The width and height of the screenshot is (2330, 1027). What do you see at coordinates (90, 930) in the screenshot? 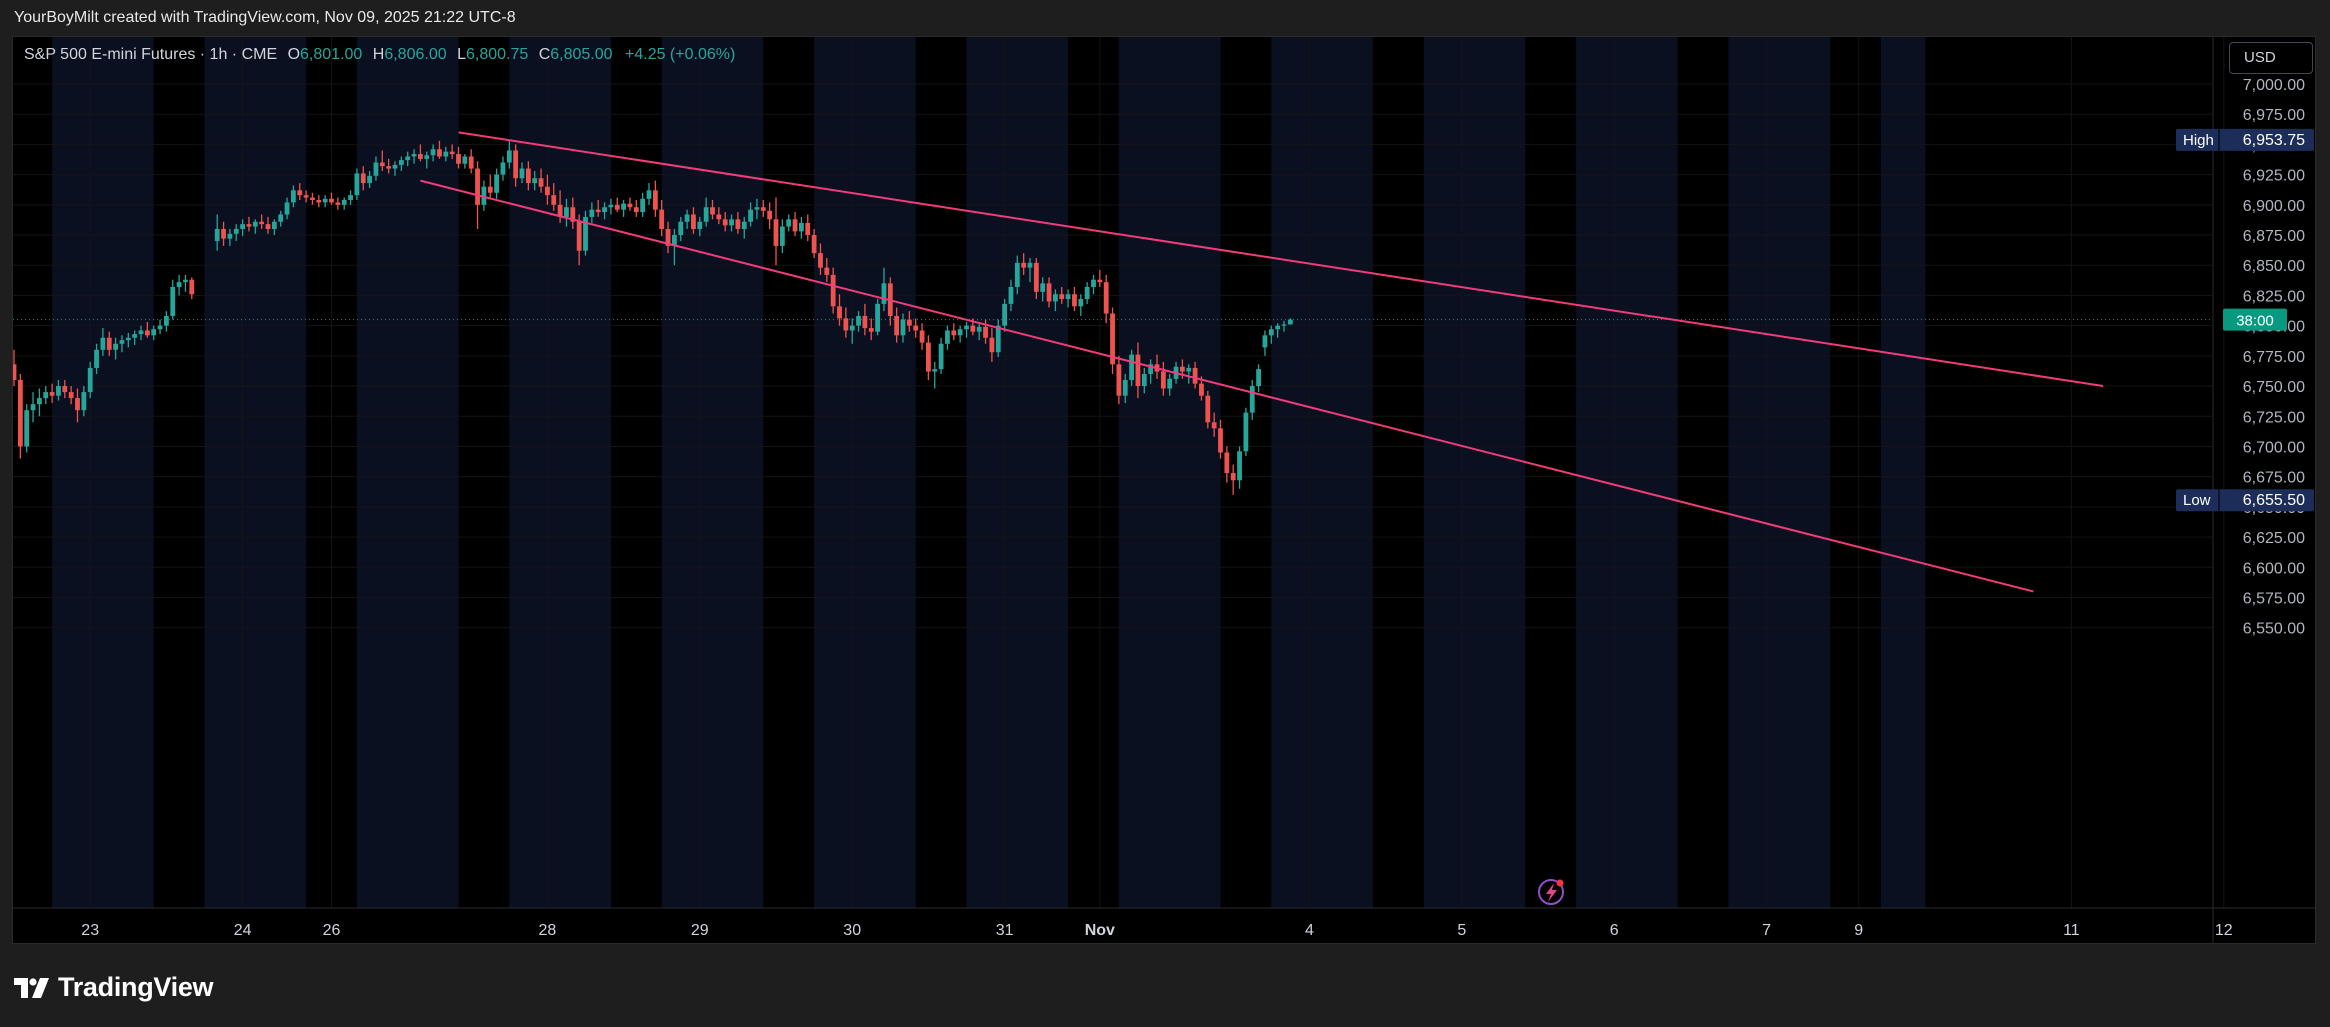
I see `time-tick-label: 23` at bounding box center [90, 930].